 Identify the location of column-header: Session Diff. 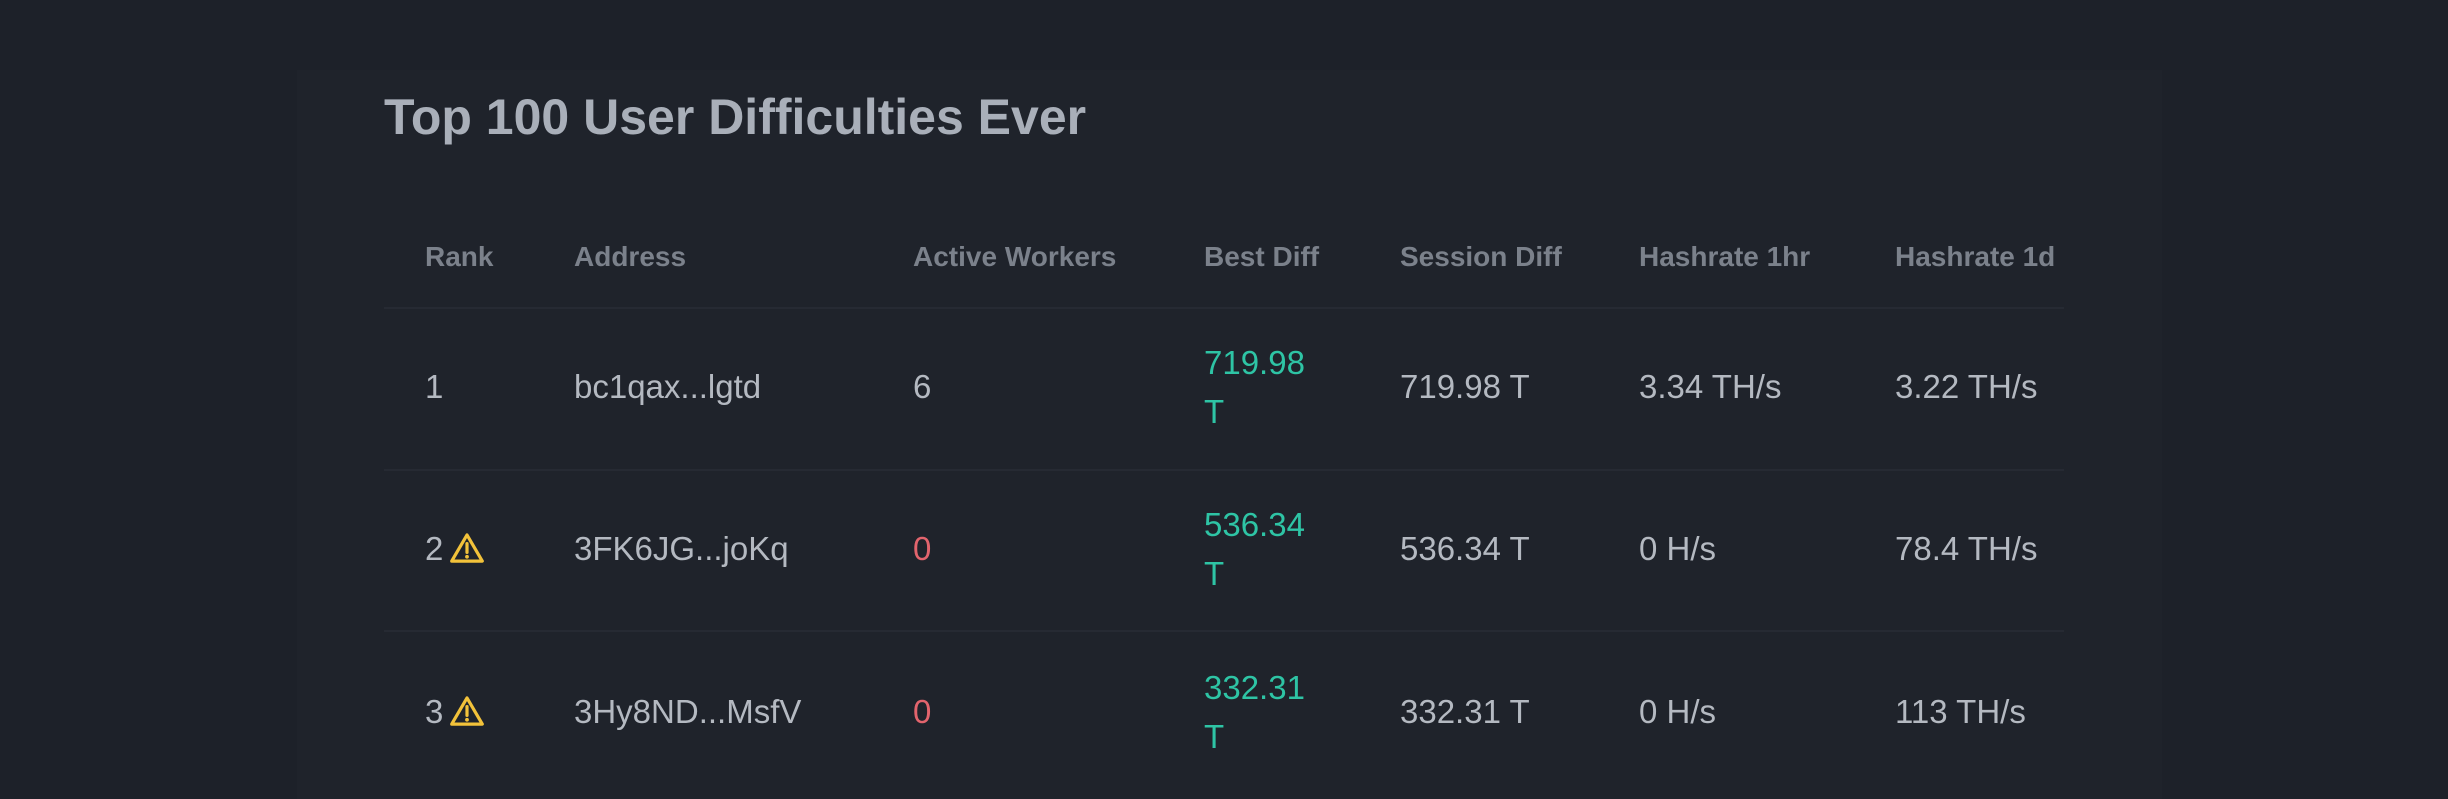
(1481, 257).